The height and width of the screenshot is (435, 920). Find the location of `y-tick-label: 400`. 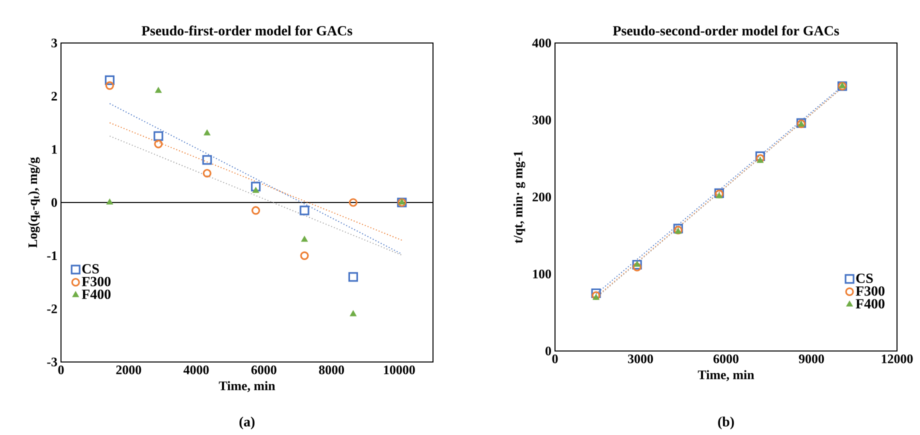

y-tick-label: 400 is located at coordinates (541, 43).